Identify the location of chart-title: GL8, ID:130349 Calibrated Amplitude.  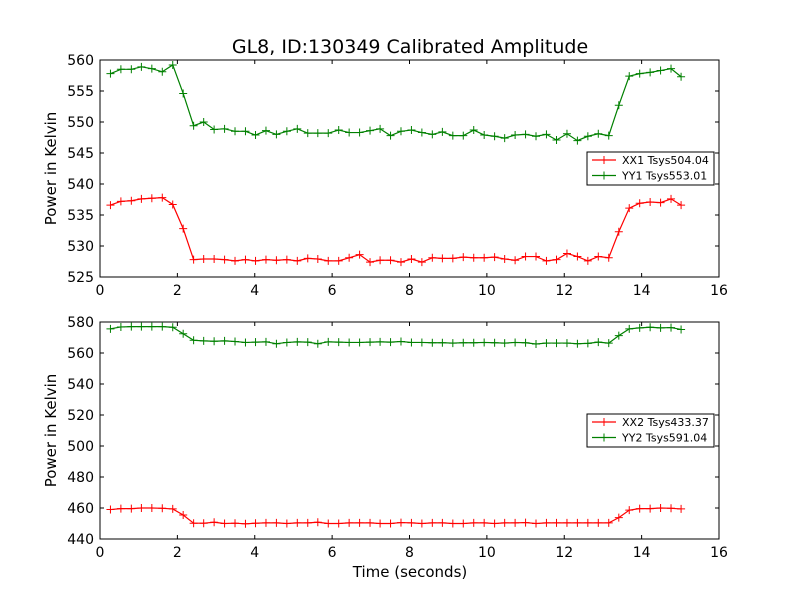
(410, 47).